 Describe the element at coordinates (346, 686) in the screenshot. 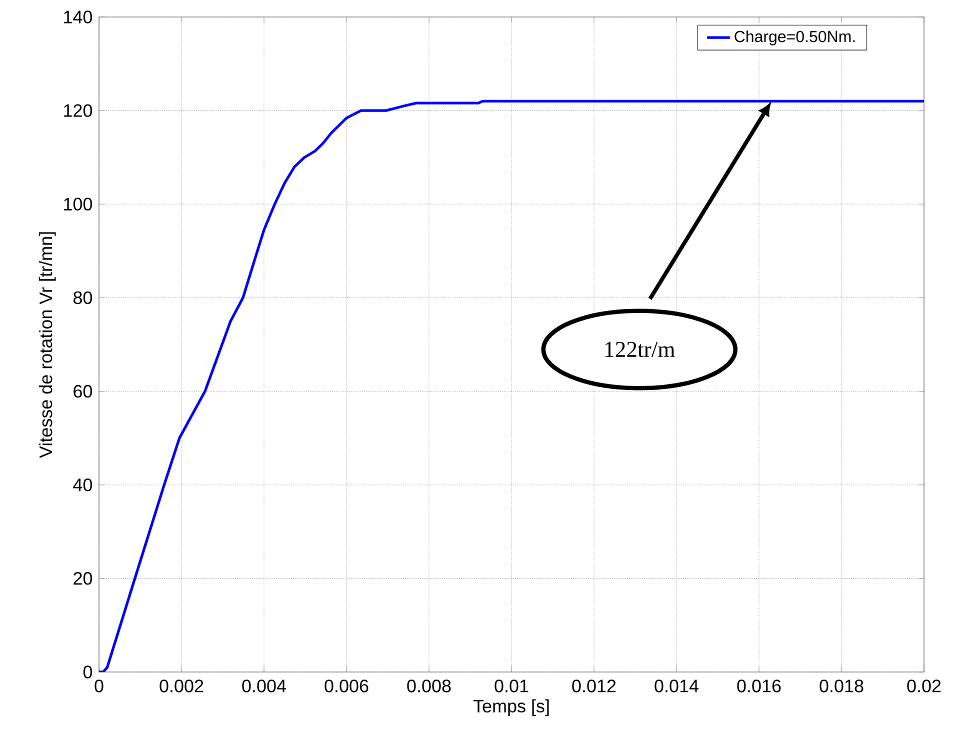

I see `x-tick-label: 0.006` at that location.